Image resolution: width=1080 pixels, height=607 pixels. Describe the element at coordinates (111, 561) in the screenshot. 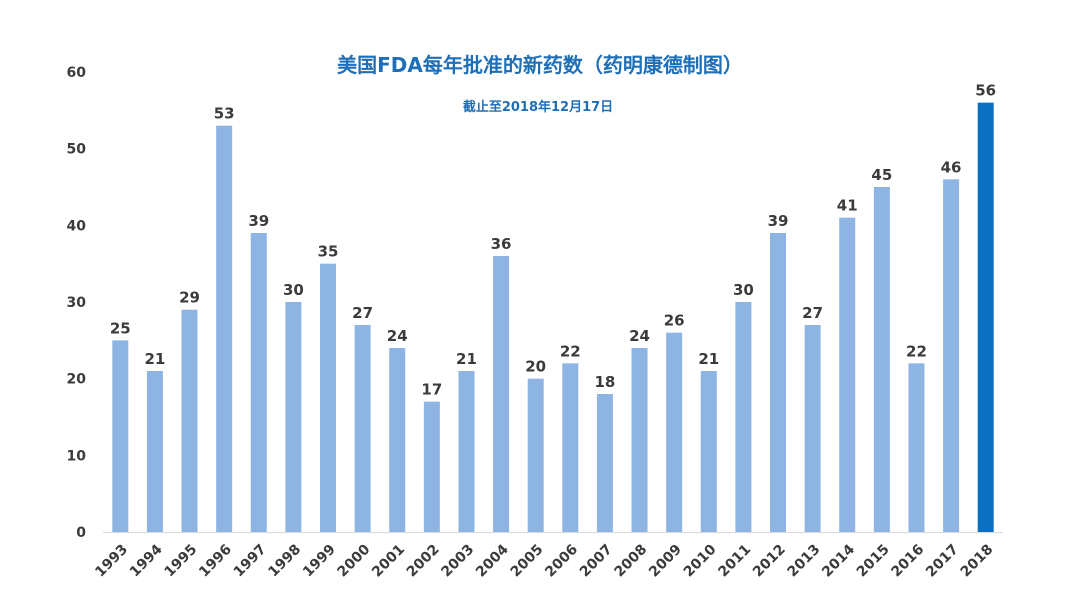

I see `x-tick-label-1993: 1993` at that location.